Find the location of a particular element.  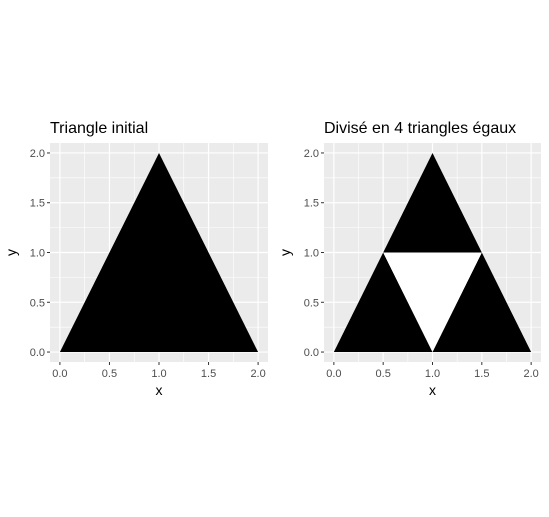

chart-title: Divisé en 4 triangles égaux is located at coordinates (420, 128).